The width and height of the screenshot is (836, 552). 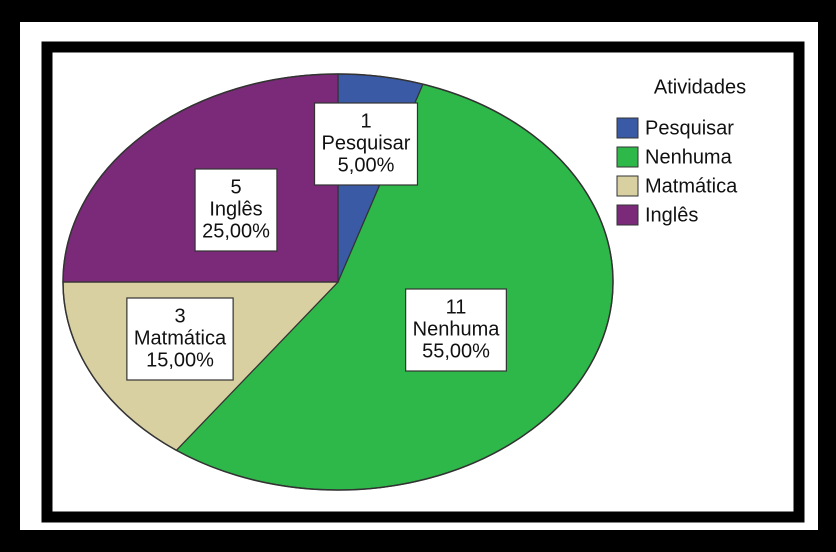 I want to click on label-text: 15,00%, so click(x=180, y=360).